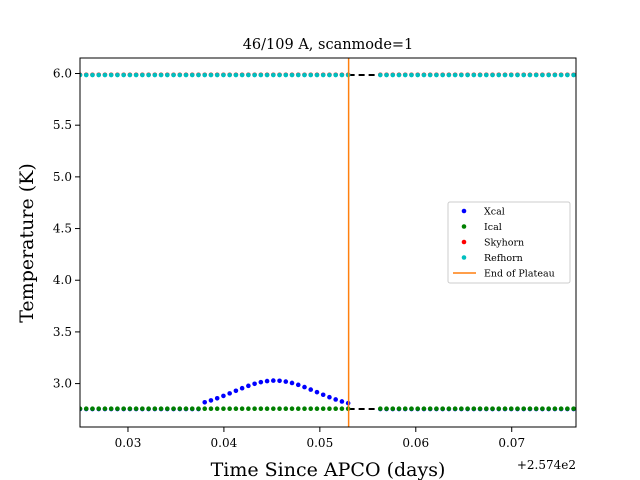 This screenshot has height=480, width=640. What do you see at coordinates (320, 438) in the screenshot?
I see `x-axis: 0.03 0.04 0.05 0.06 0.07` at bounding box center [320, 438].